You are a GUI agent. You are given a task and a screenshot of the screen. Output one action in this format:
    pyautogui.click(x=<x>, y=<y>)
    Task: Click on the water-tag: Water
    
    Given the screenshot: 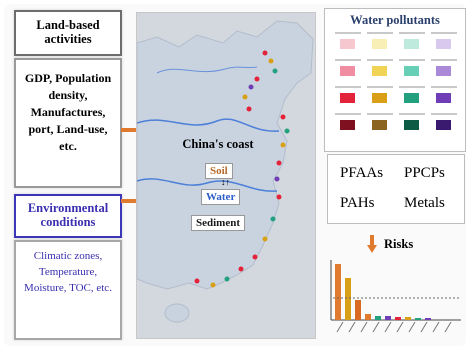 What is the action you would take?
    pyautogui.click(x=221, y=197)
    